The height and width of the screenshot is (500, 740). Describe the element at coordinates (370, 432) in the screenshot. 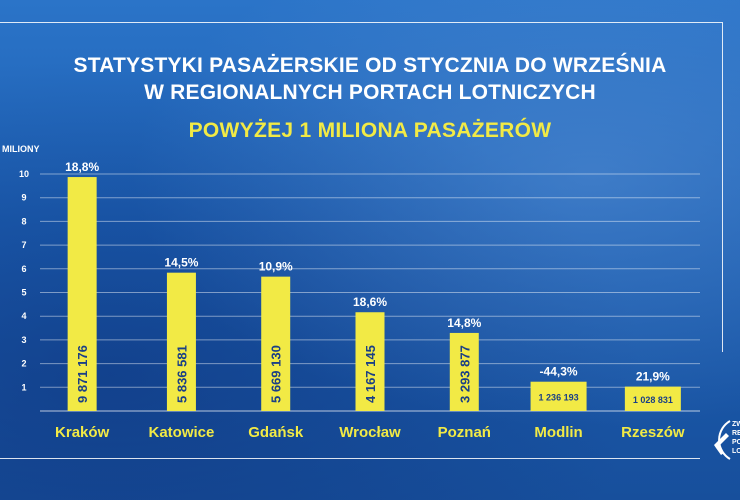

I see `x-tick-label: Wrocław` at that location.